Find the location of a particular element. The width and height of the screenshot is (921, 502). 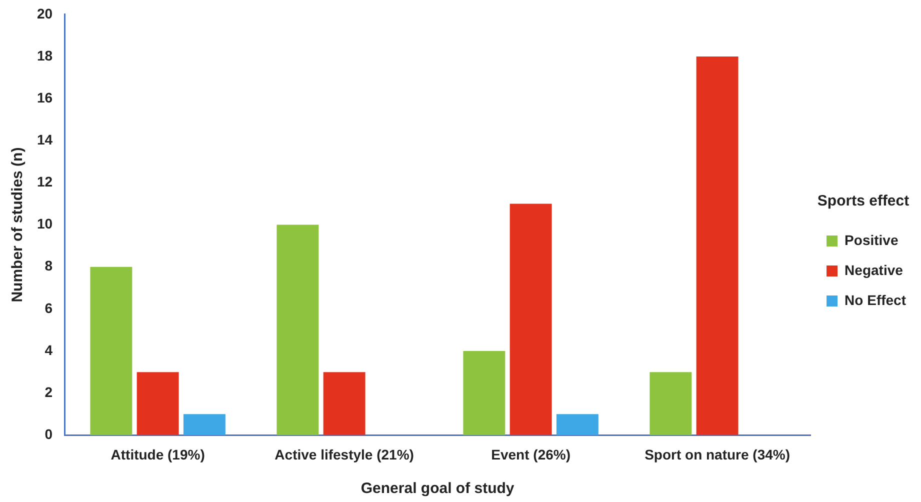

y-tick-label: 8 is located at coordinates (48, 266).